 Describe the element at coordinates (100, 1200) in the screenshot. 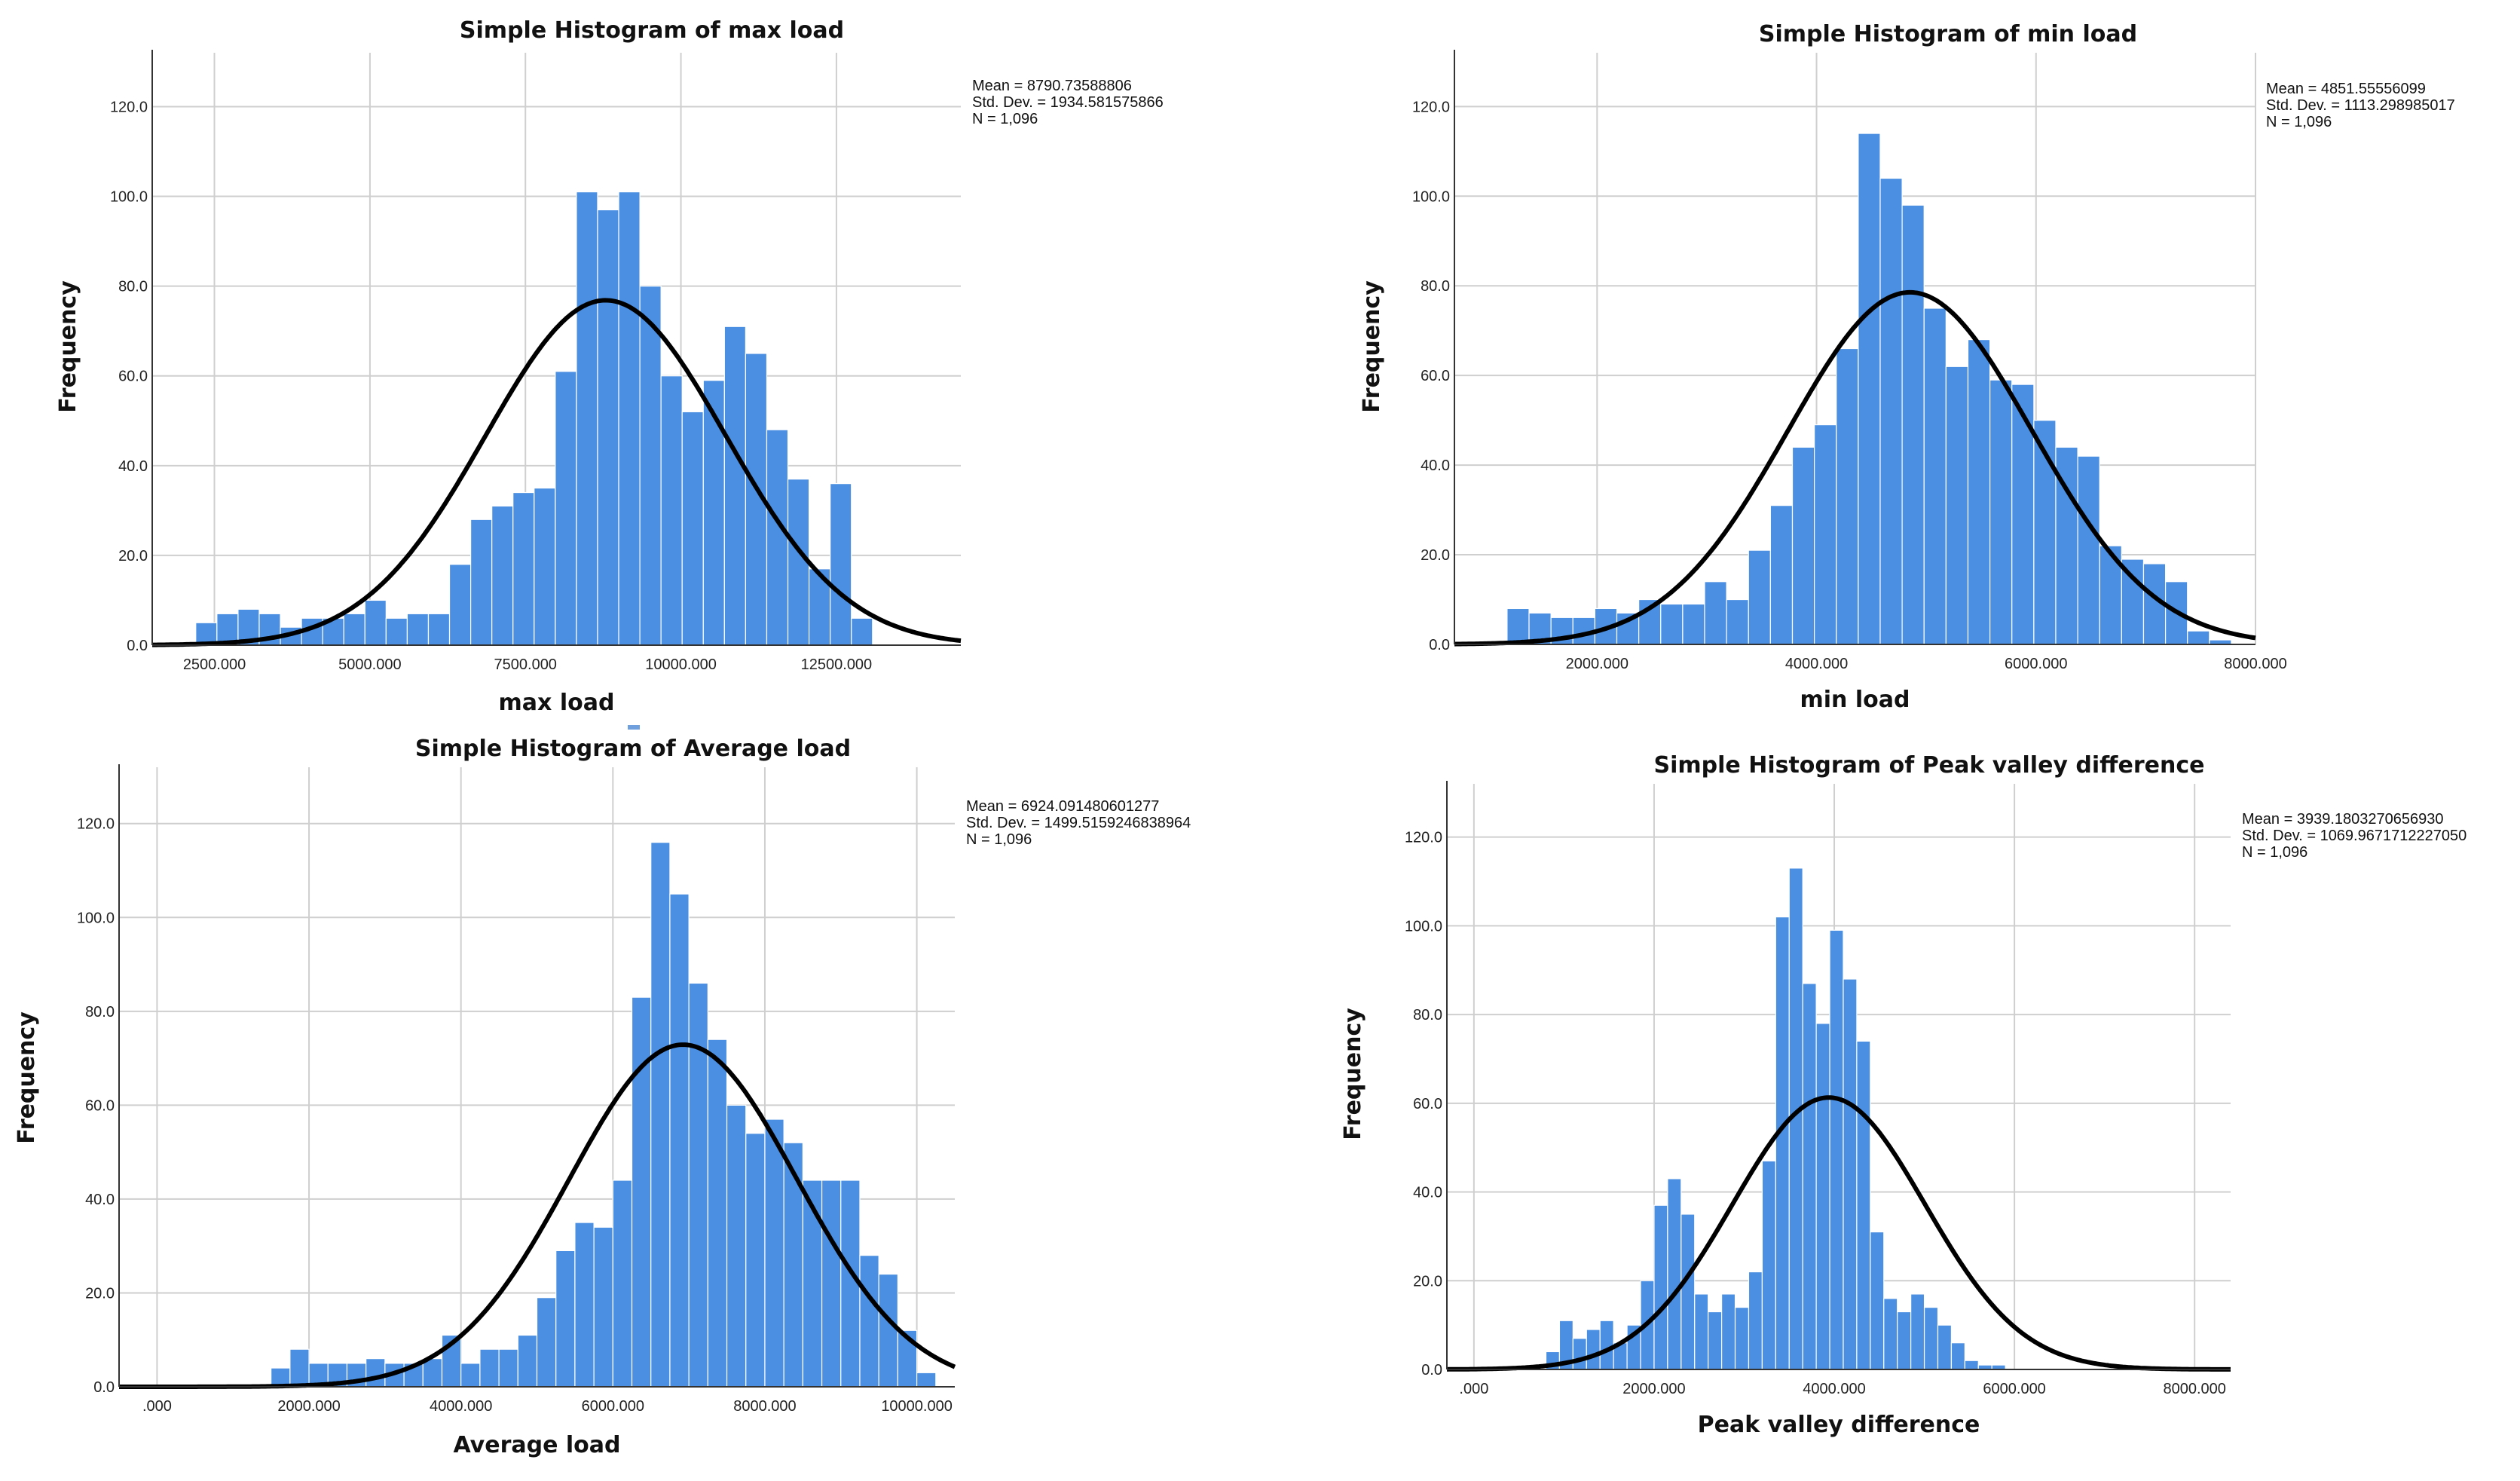

I see `y-tick-label: 40.0` at that location.